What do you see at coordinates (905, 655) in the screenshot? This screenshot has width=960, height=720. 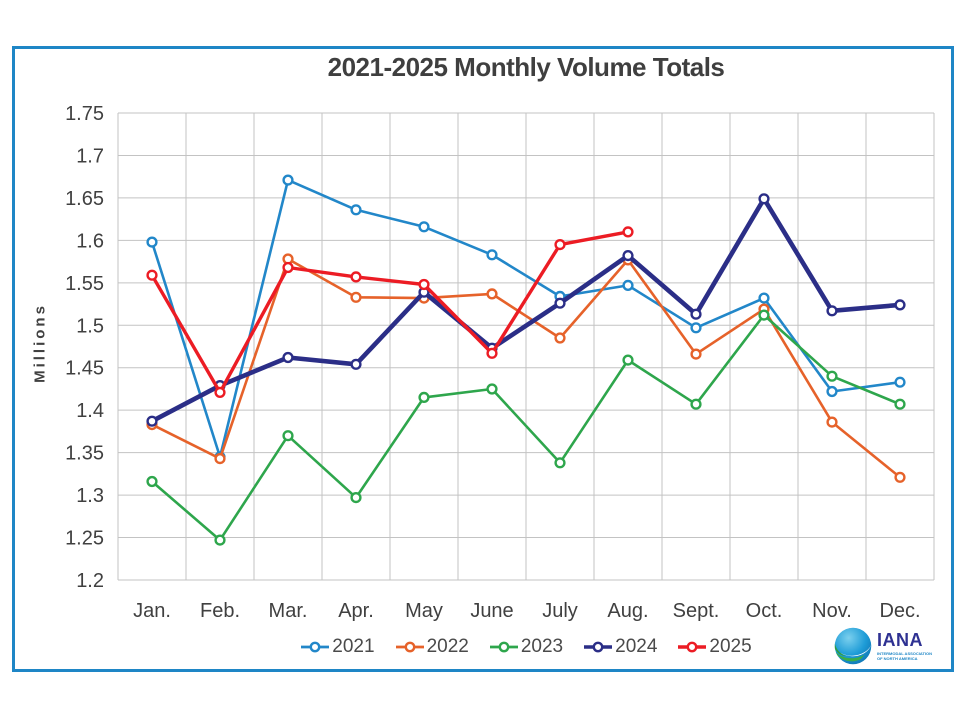 I see `iana-subtext: INTERMODAL ASSOCIATION OF NORTH AMERICA` at bounding box center [905, 655].